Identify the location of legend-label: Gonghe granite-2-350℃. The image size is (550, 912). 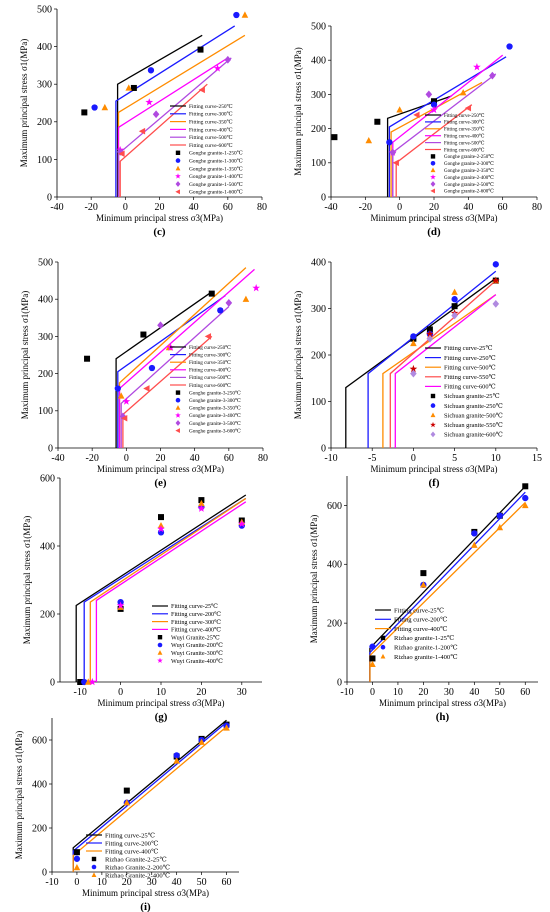
(469, 171).